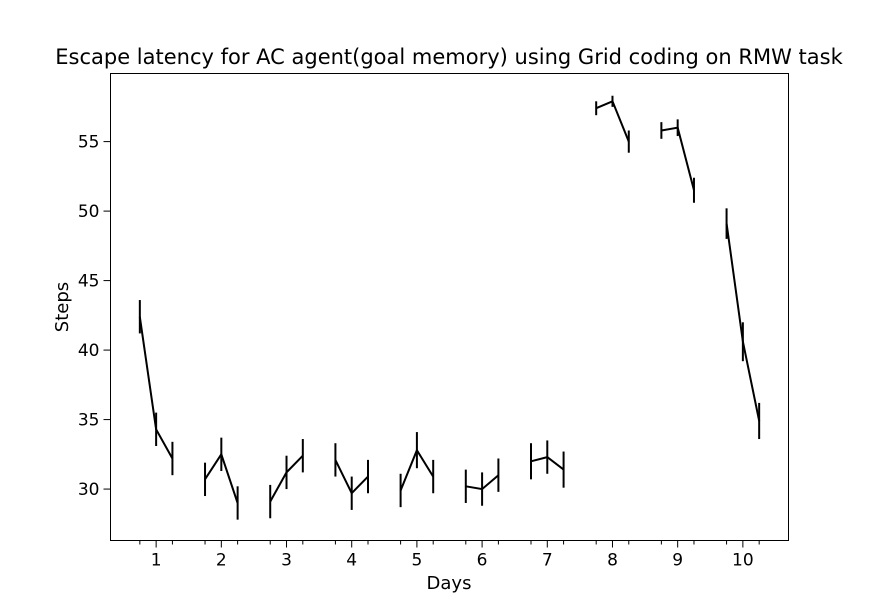 The height and width of the screenshot is (608, 876). Describe the element at coordinates (89, 143) in the screenshot. I see `y-tick-label: 55` at that location.